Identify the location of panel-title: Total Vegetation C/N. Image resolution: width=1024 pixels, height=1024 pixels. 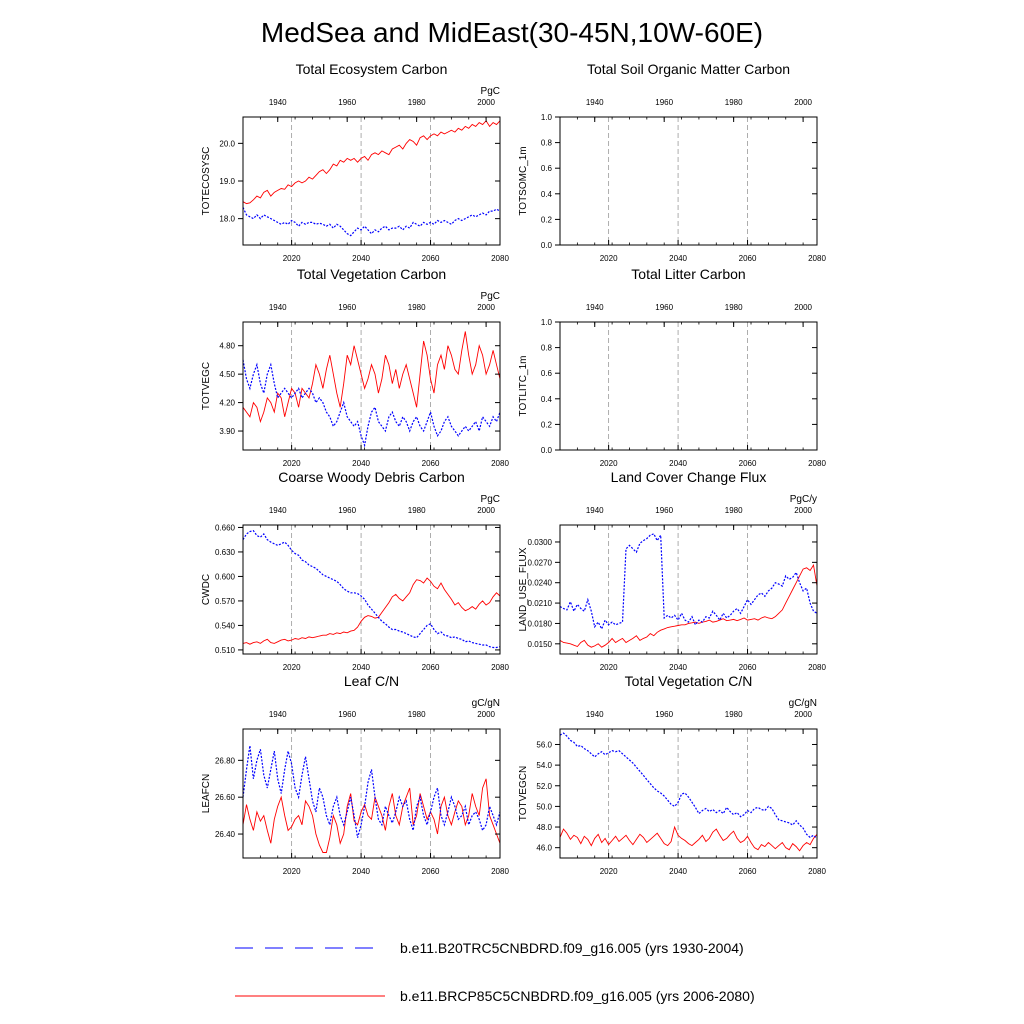
(689, 681).